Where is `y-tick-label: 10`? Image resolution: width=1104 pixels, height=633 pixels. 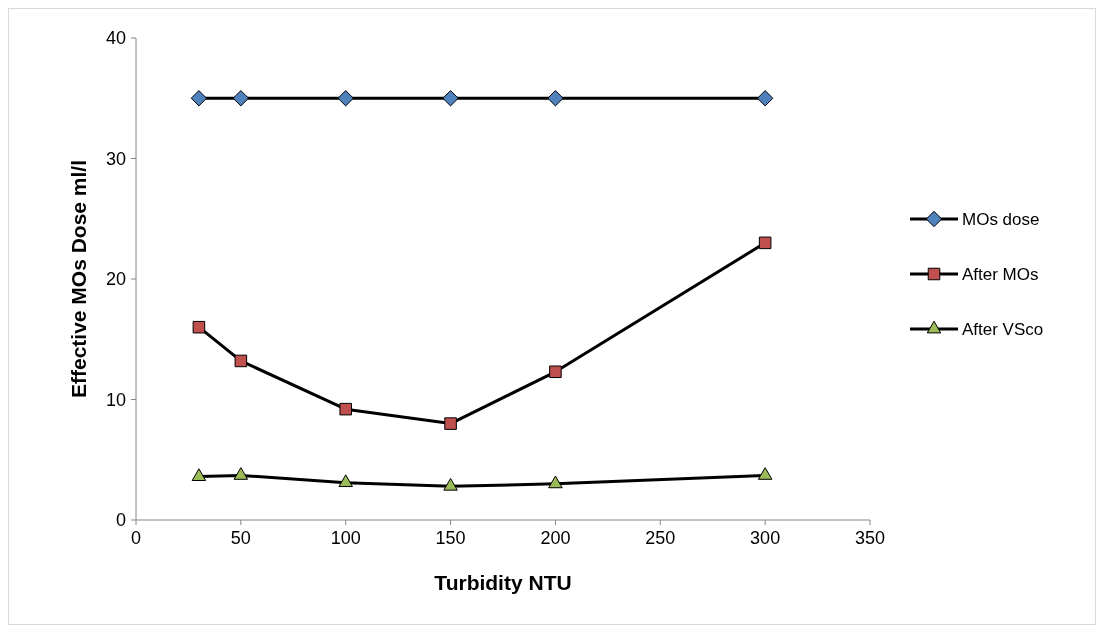 y-tick-label: 10 is located at coordinates (115, 399).